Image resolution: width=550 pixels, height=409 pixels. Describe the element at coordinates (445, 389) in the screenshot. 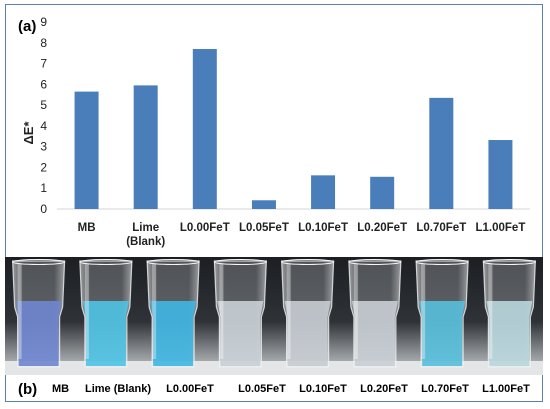

I see `photo-label: L0.70FeT` at that location.